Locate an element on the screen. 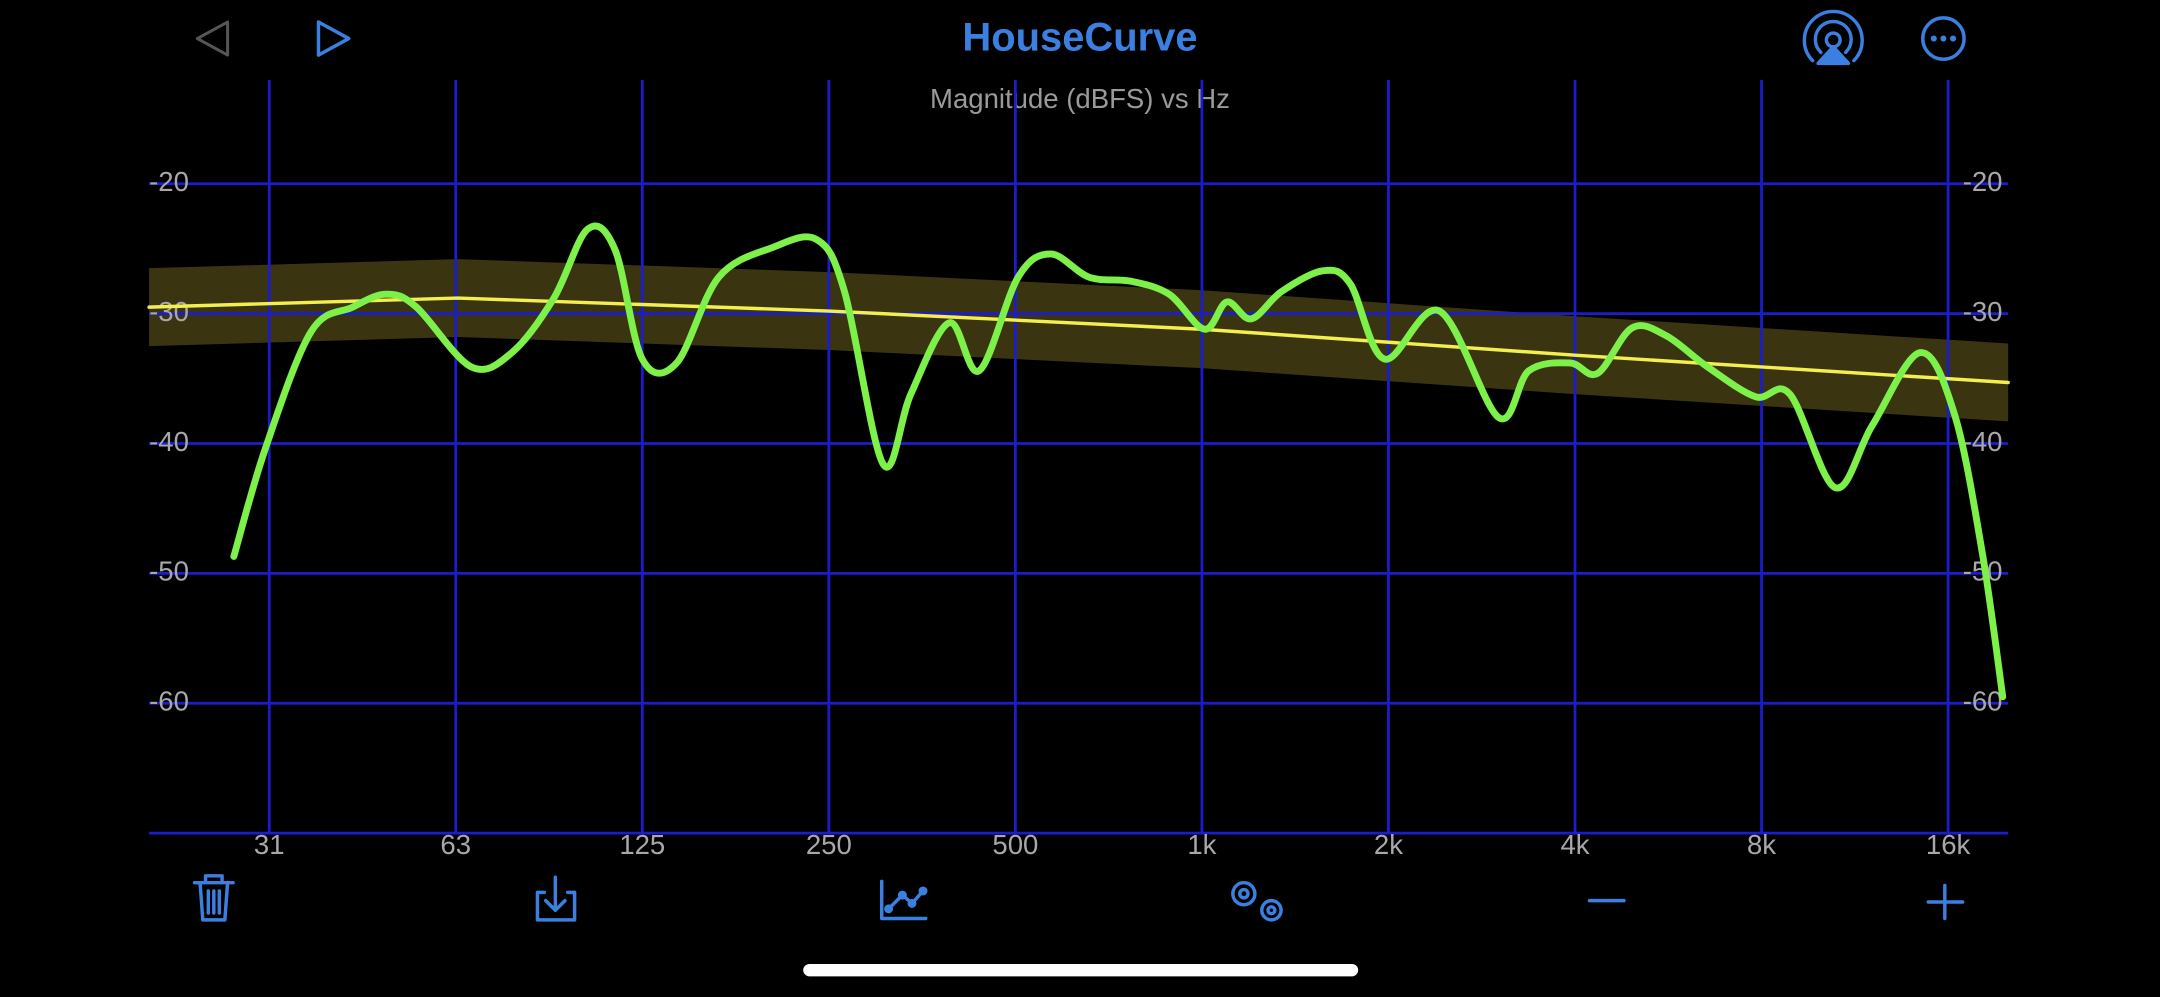 The image size is (2160, 997). x-tick-label: 500 is located at coordinates (1015, 844).